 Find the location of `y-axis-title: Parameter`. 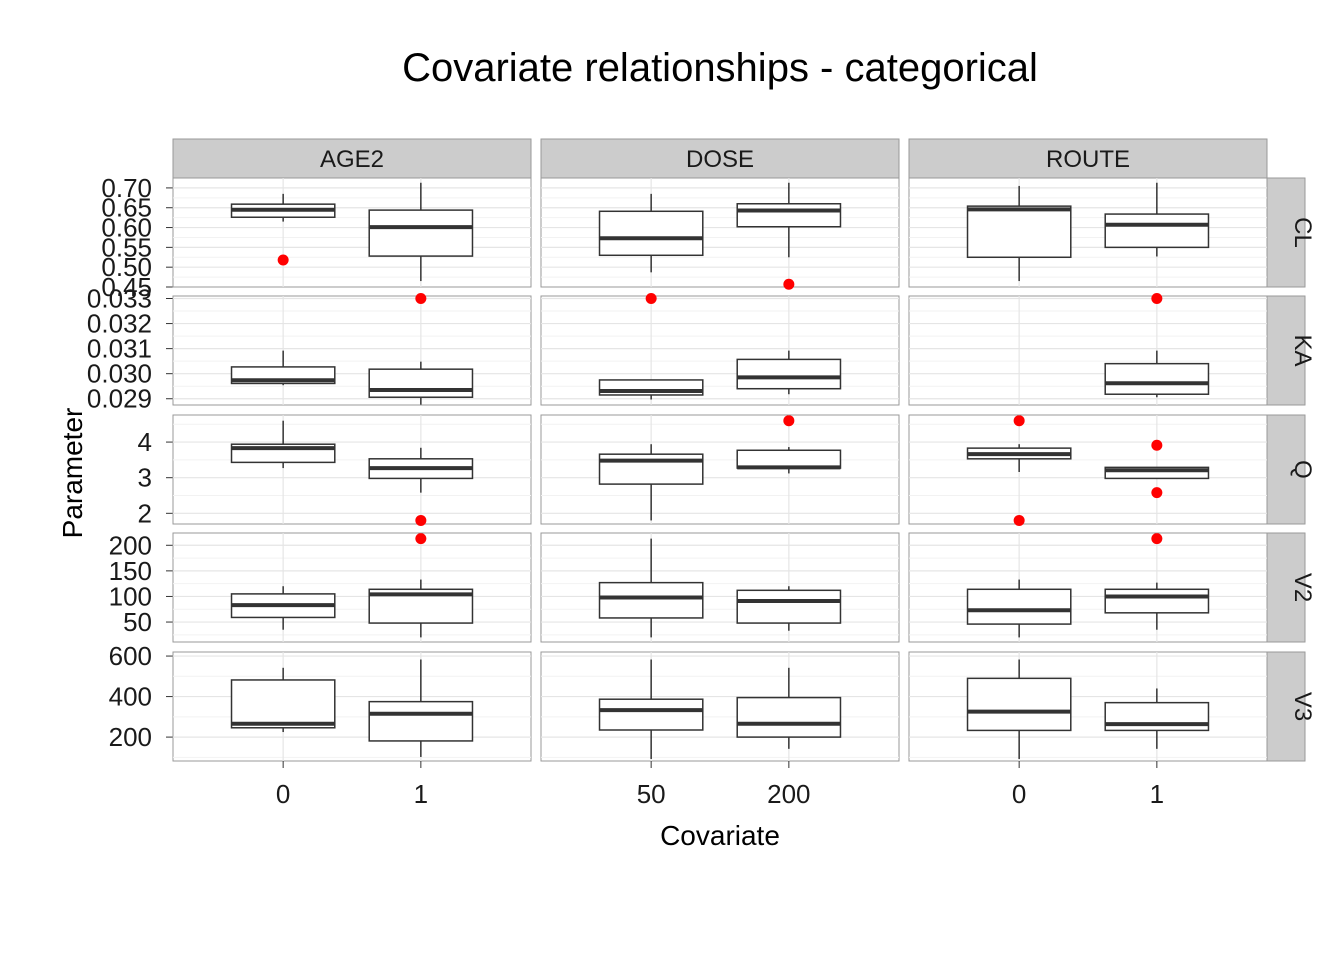

y-axis-title: Parameter is located at coordinates (72, 473).